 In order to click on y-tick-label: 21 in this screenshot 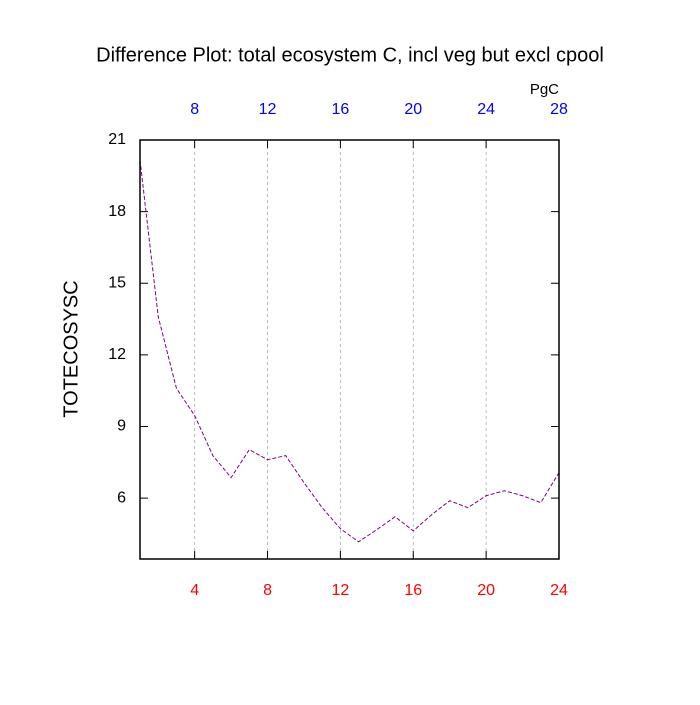, I will do `click(117, 139)`.